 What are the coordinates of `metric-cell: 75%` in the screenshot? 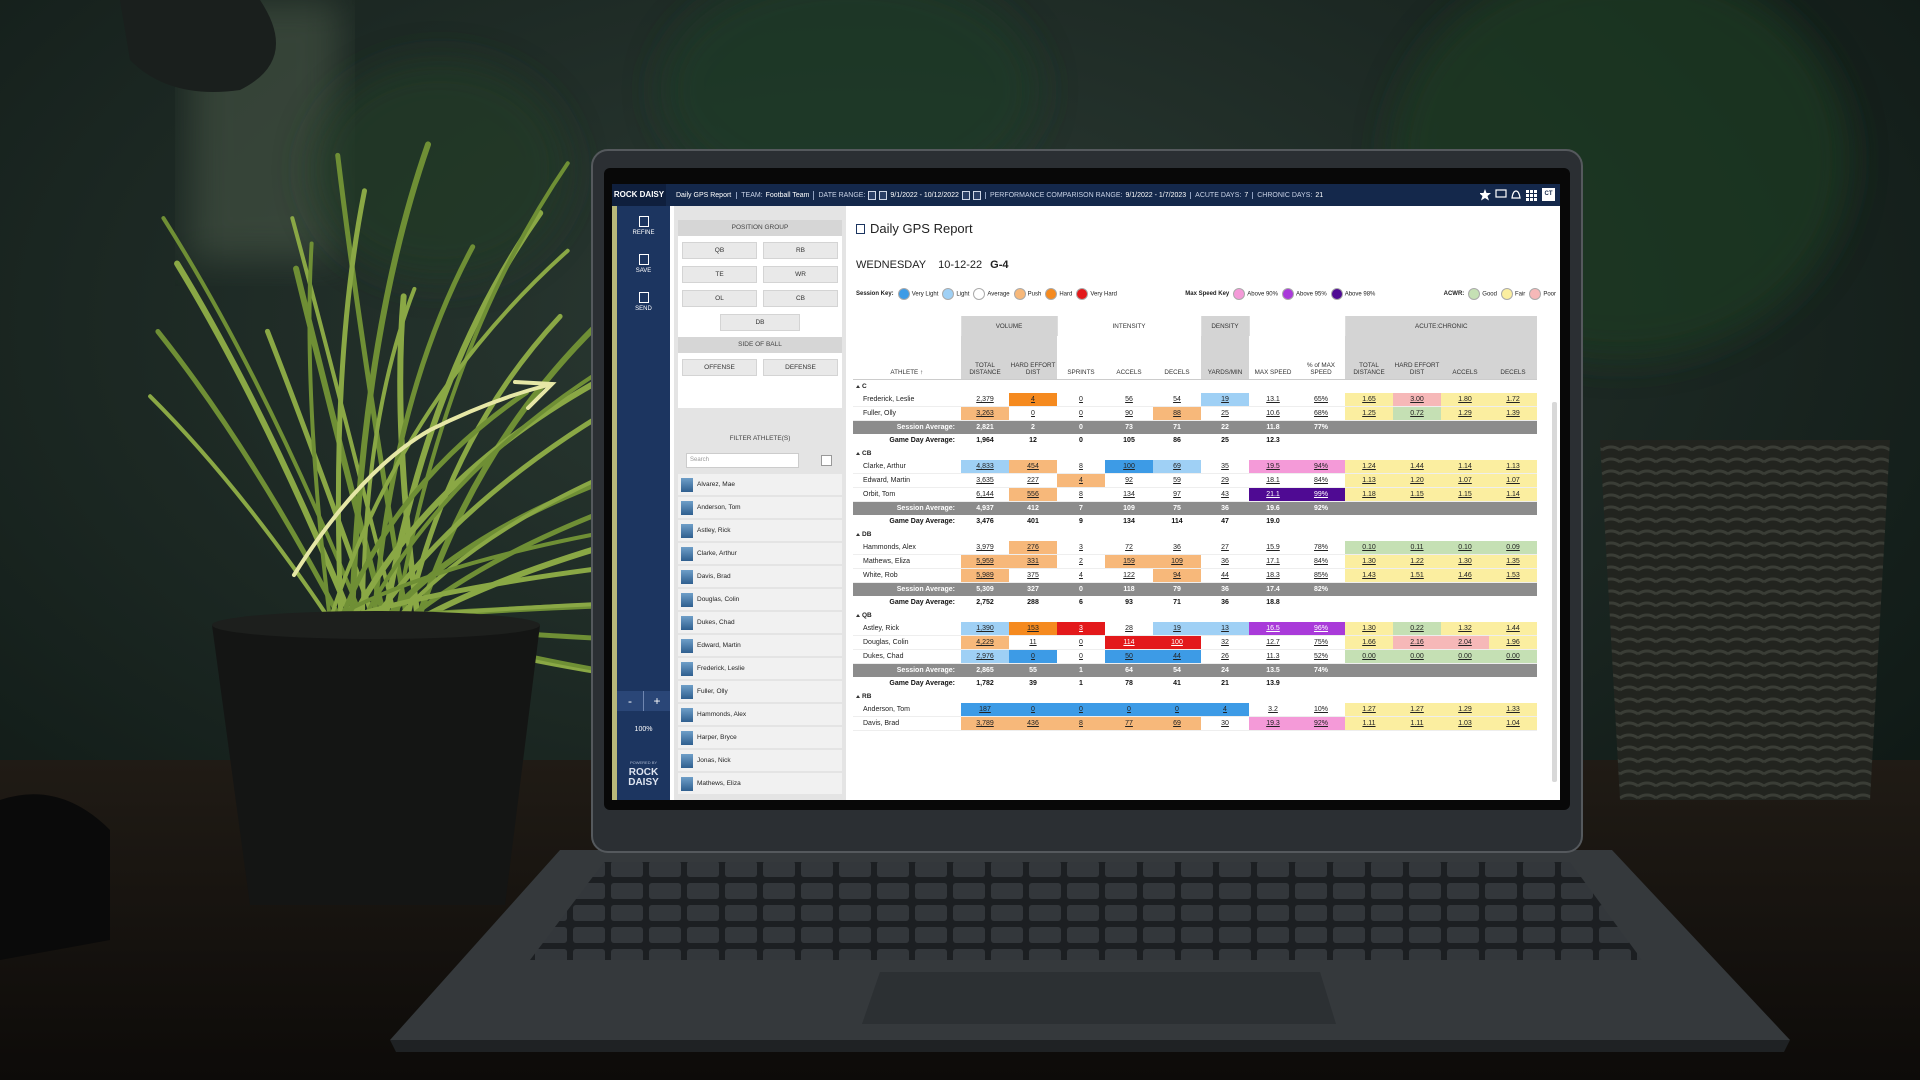 It's located at (1321, 642).